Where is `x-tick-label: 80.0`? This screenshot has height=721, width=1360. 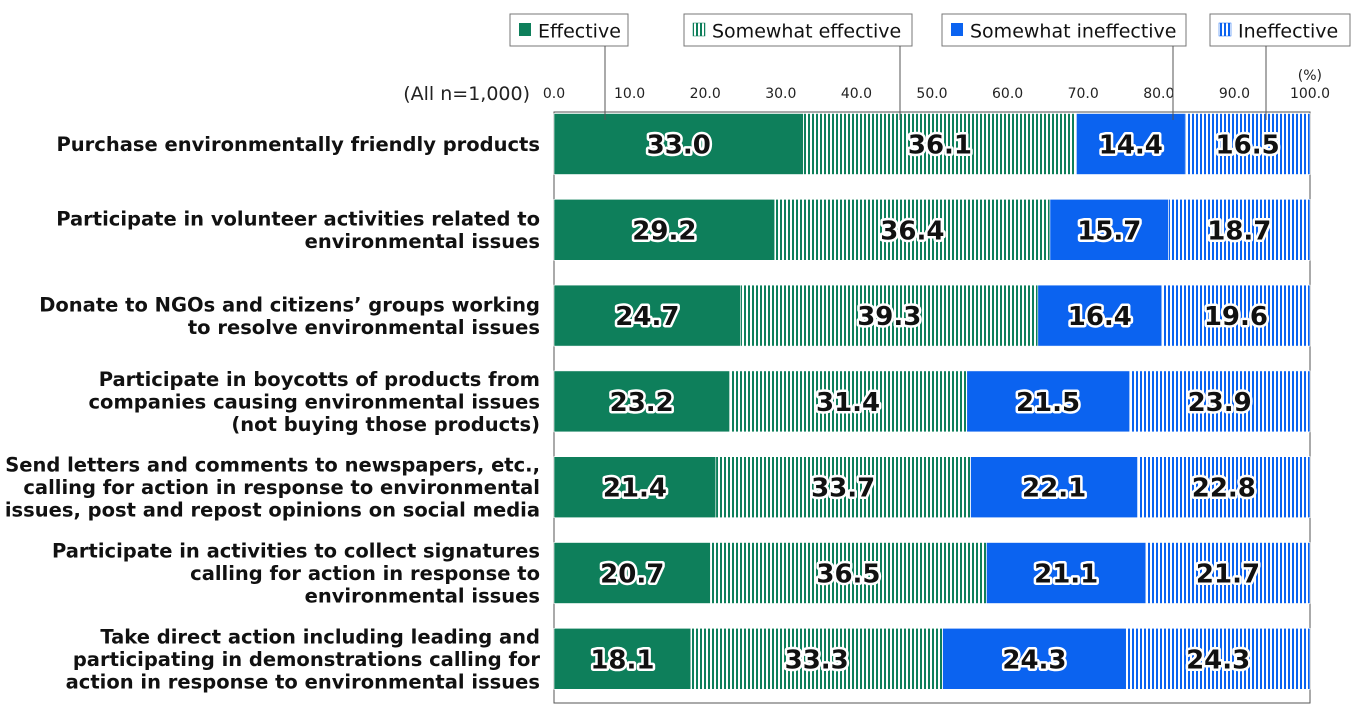
x-tick-label: 80.0 is located at coordinates (1158, 94).